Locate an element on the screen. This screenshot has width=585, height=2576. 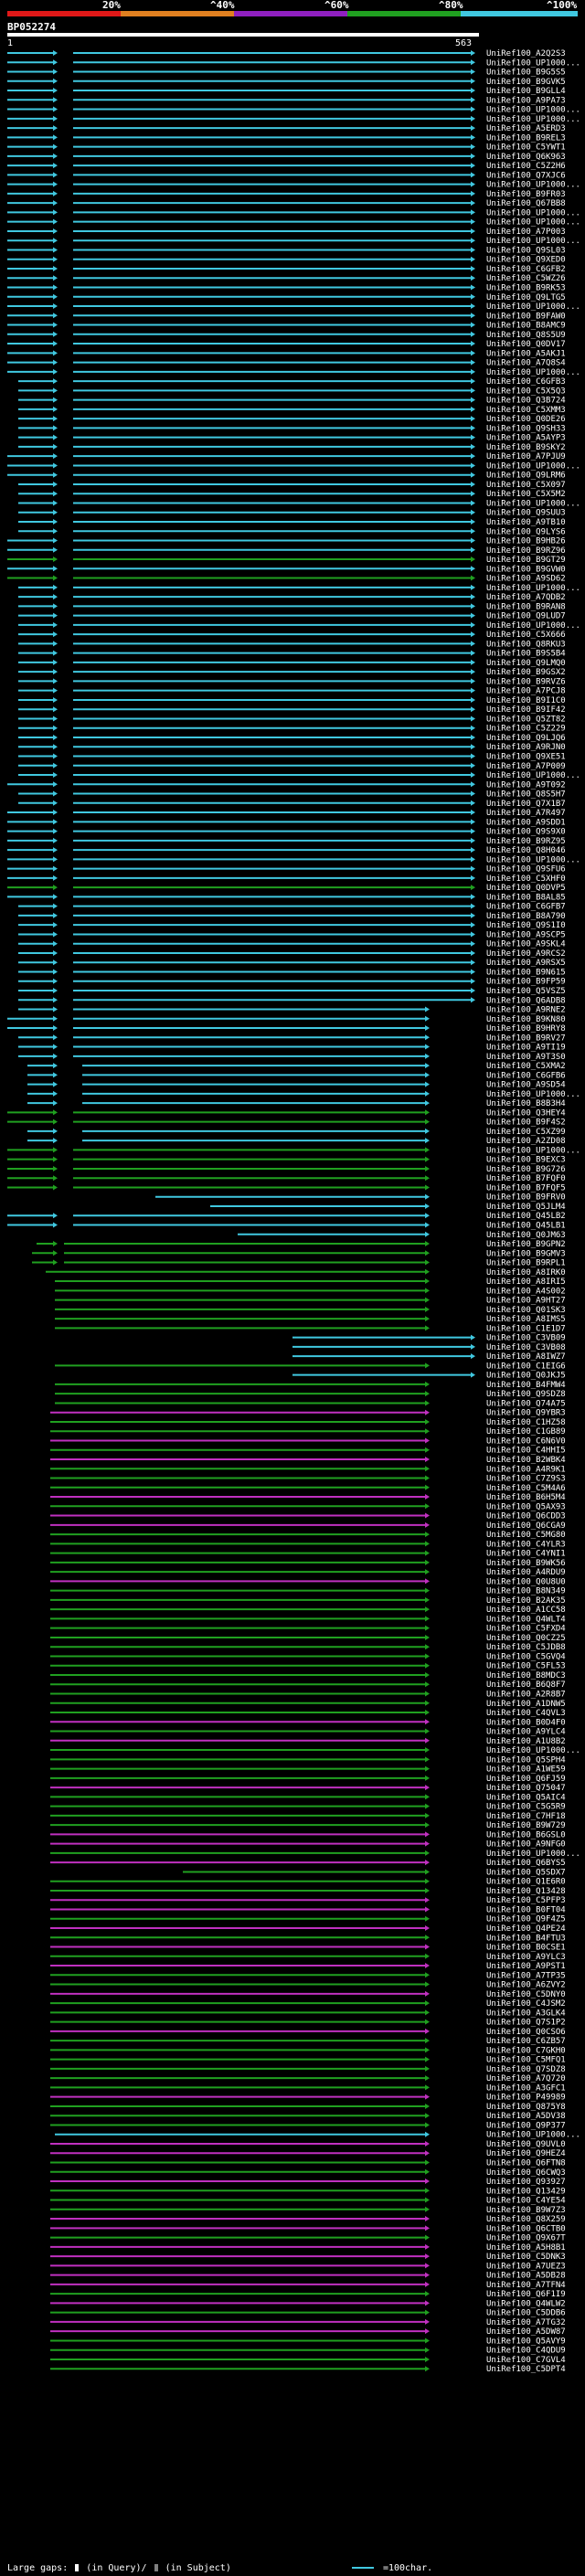
hit-label: UniRef100_Q5SDX7 is located at coordinates (526, 1872).